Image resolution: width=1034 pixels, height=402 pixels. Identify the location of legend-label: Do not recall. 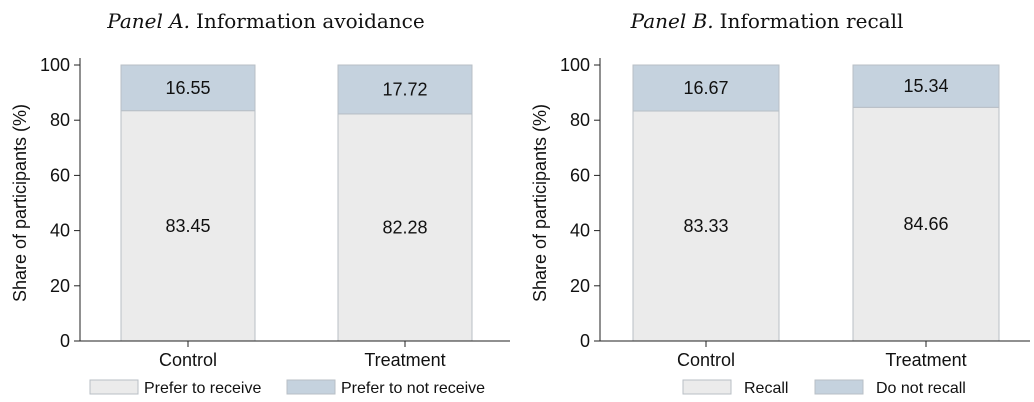
(921, 388).